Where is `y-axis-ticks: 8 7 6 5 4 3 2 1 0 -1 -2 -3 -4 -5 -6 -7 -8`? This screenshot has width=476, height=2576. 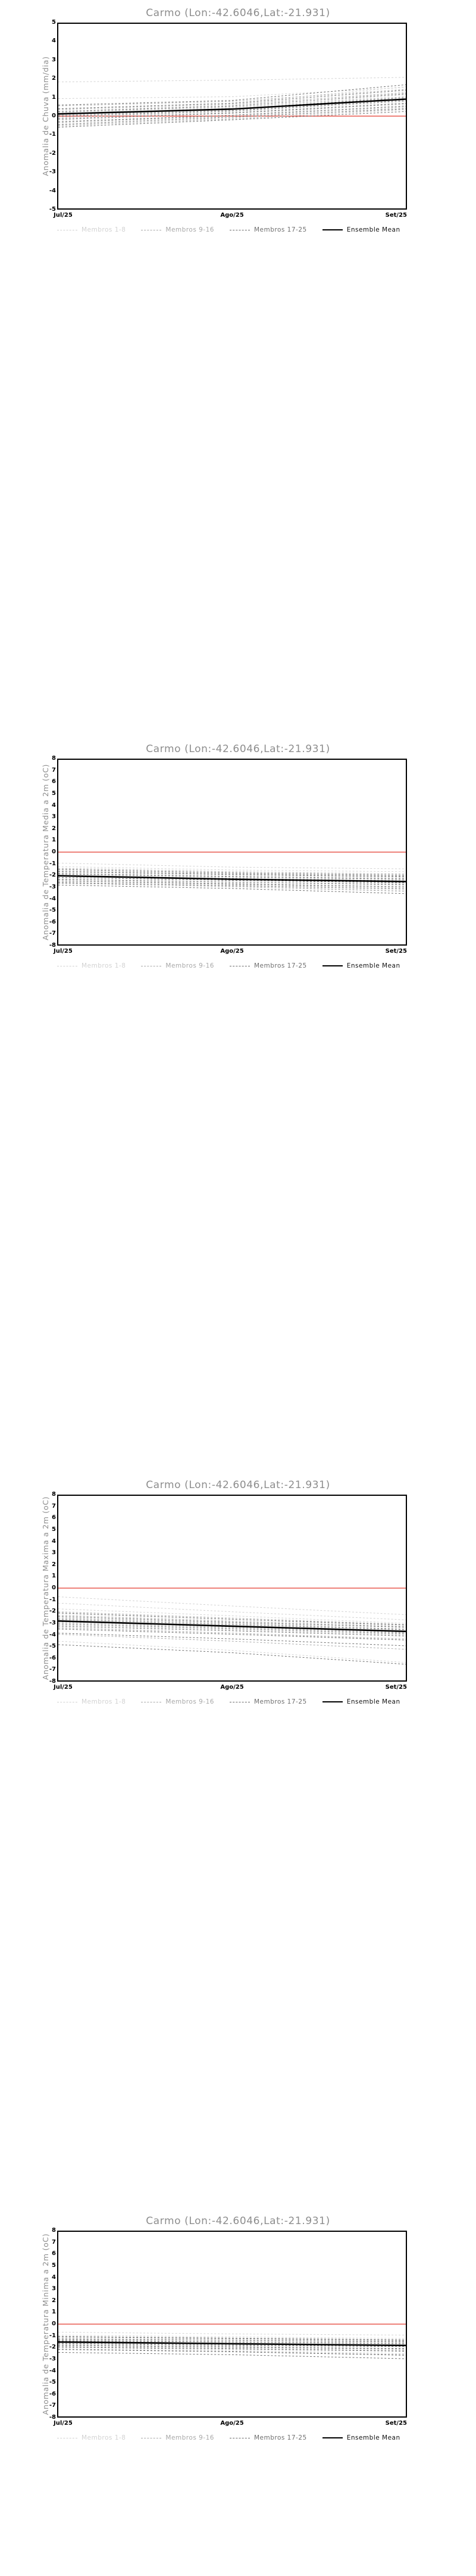
y-axis-ticks: 8 7 6 5 4 3 2 1 0 -1 -2 -3 -4 -5 -6 -7 -8 is located at coordinates (46, 1589).